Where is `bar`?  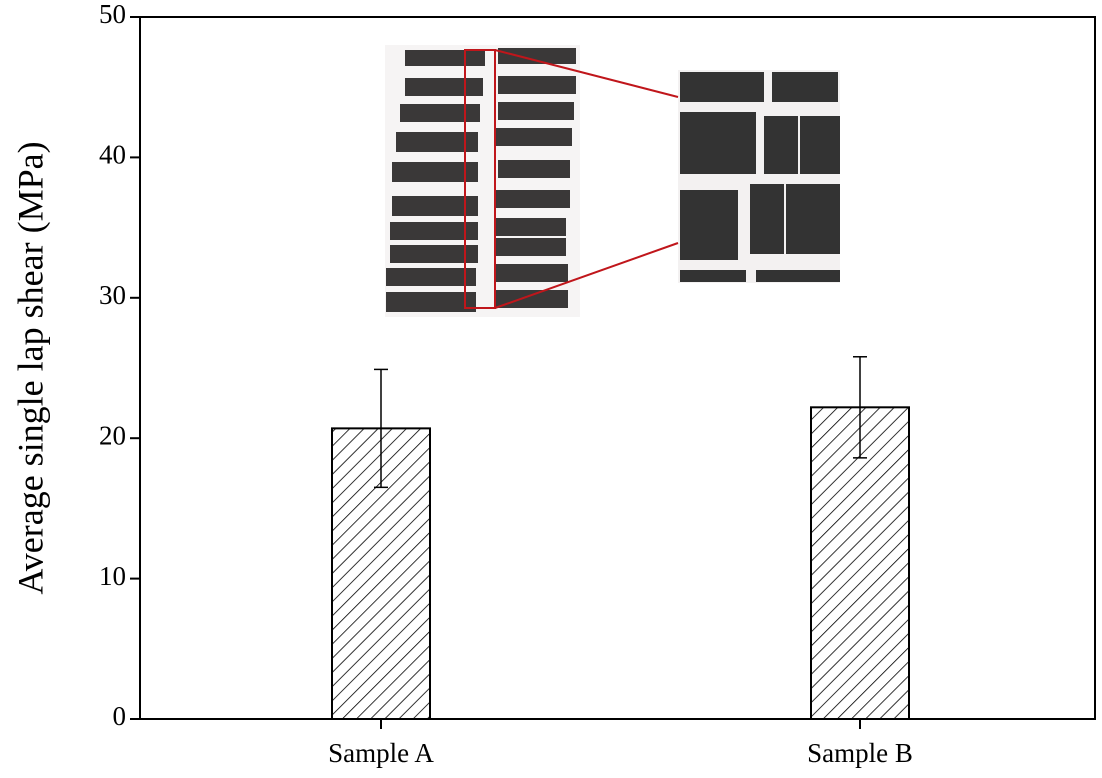 bar is located at coordinates (860, 563).